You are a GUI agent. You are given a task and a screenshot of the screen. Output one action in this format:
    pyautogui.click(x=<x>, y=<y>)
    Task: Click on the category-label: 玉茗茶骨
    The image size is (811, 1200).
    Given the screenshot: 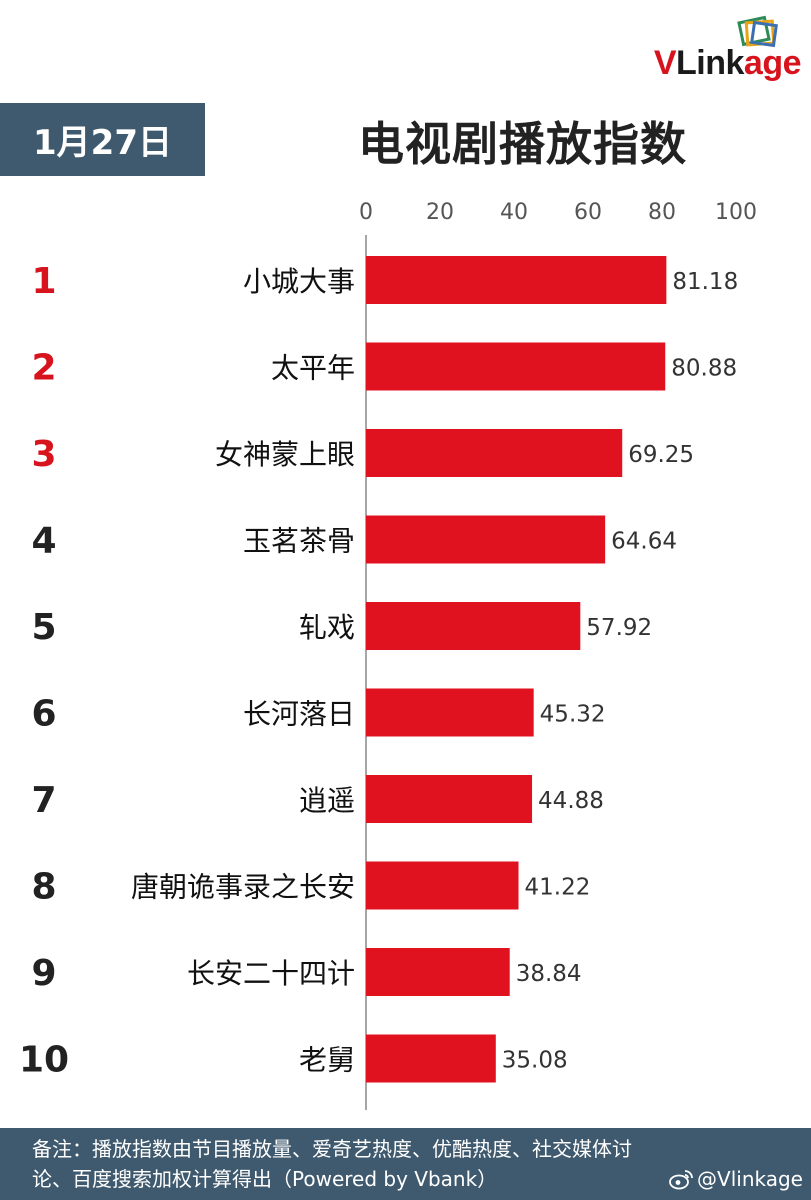 What is the action you would take?
    pyautogui.click(x=299, y=541)
    